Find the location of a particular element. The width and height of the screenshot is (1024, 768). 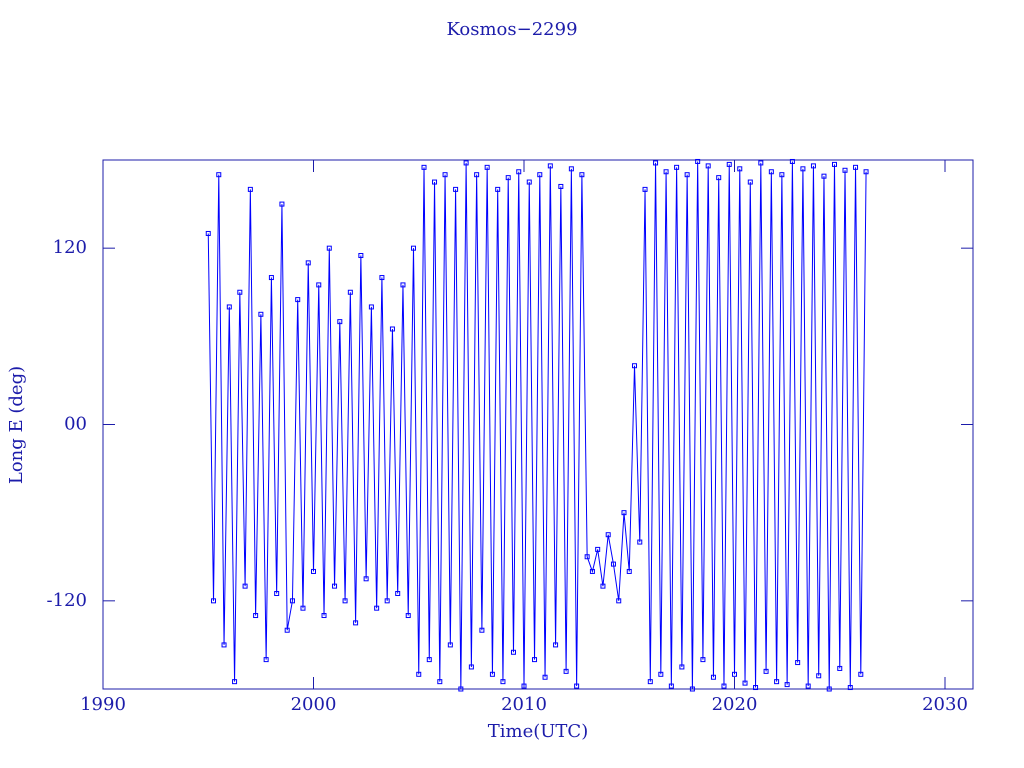

y-axis-label: Long E (deg) is located at coordinates (16, 425).